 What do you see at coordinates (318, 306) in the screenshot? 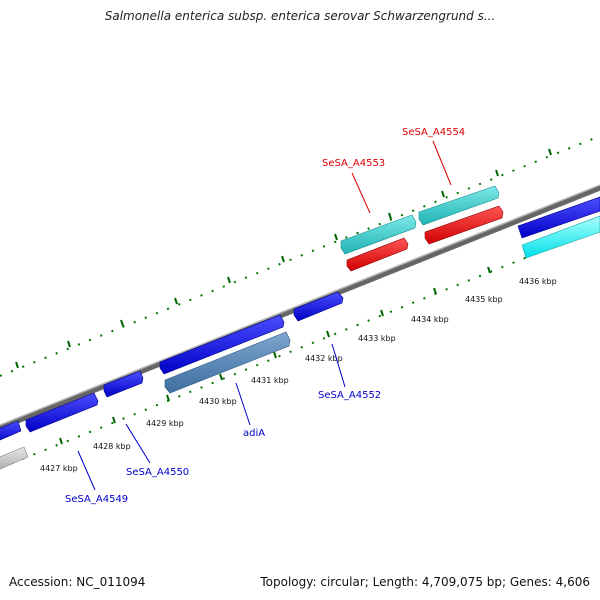
I see `gene-SeSA_A4552` at bounding box center [318, 306].